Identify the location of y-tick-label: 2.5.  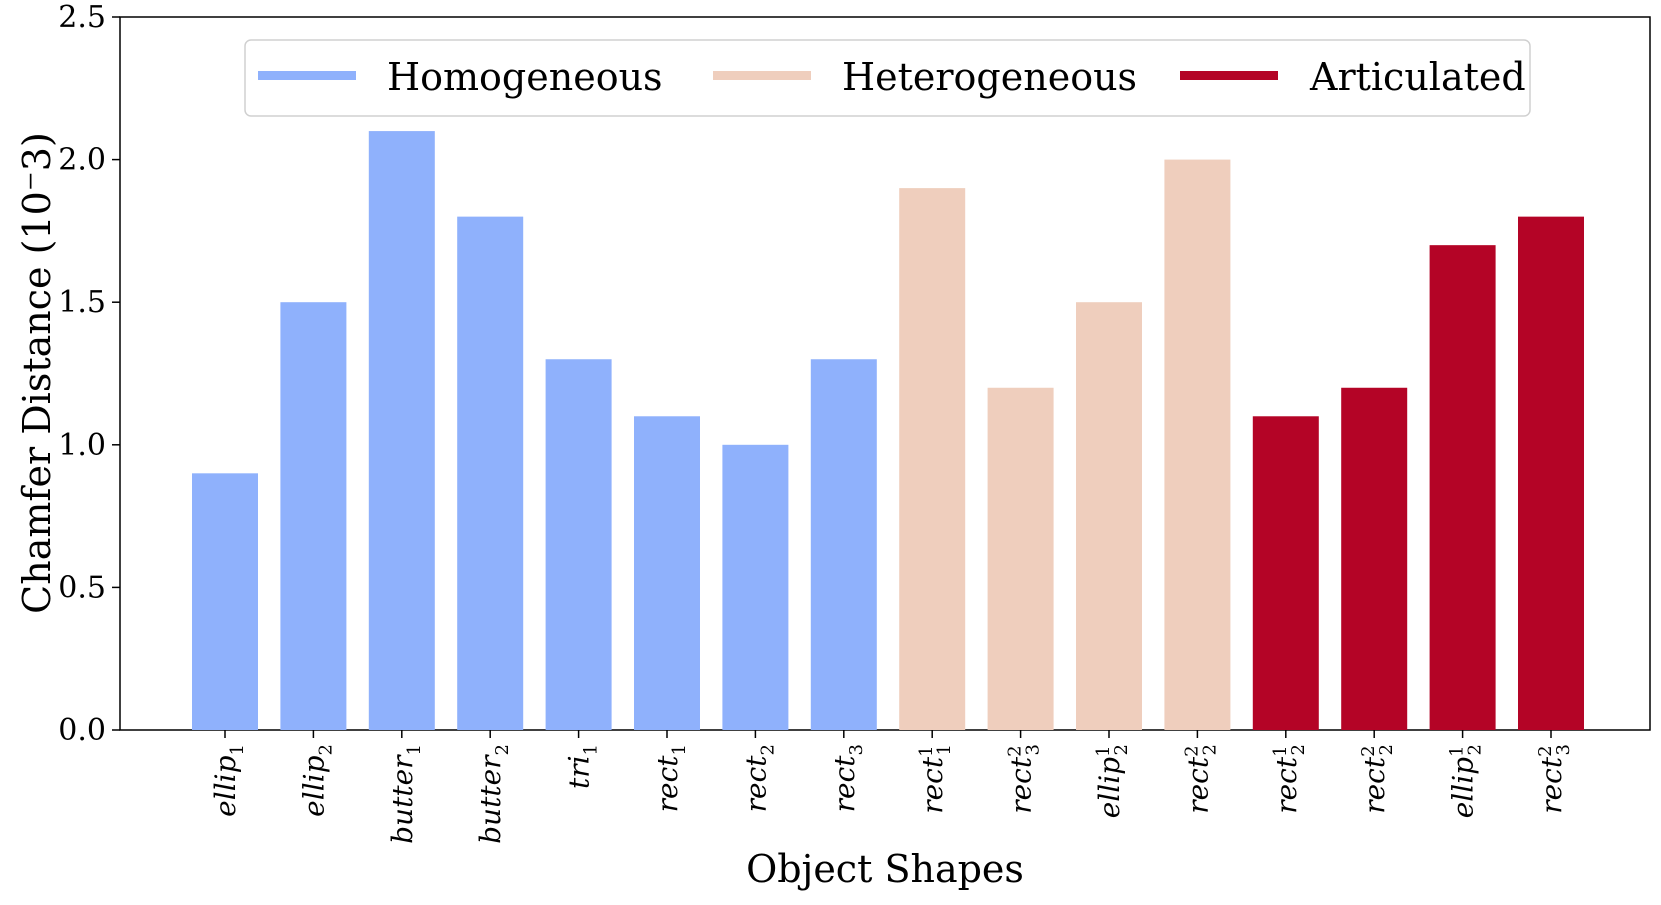
(82, 17).